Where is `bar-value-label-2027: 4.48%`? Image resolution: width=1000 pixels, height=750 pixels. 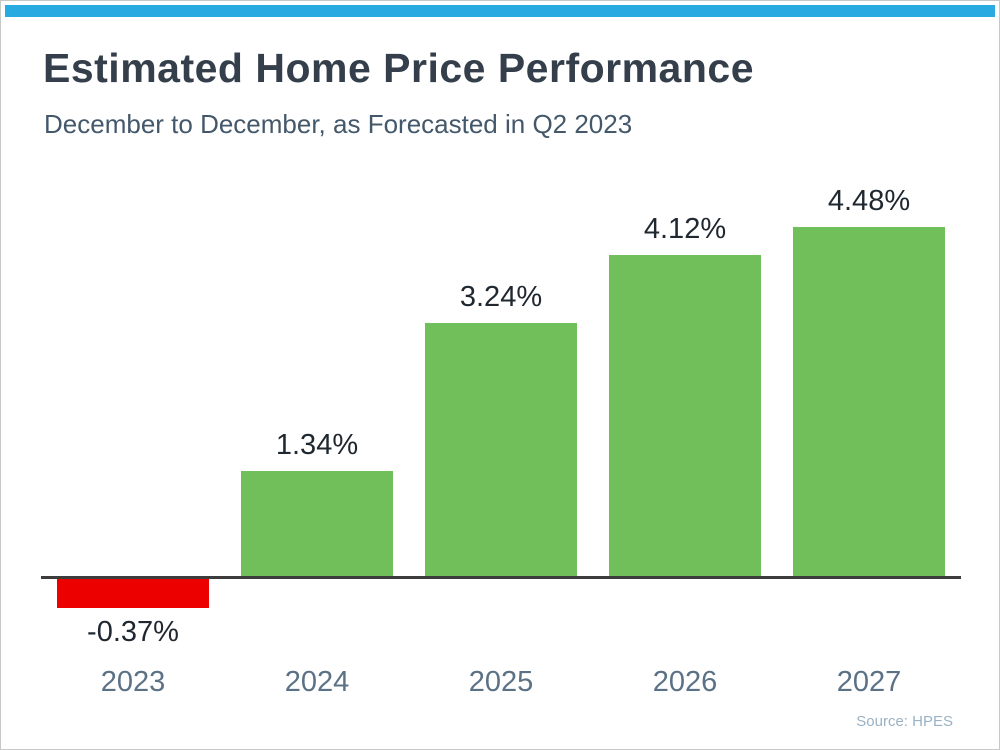 bar-value-label-2027: 4.48% is located at coordinates (869, 201).